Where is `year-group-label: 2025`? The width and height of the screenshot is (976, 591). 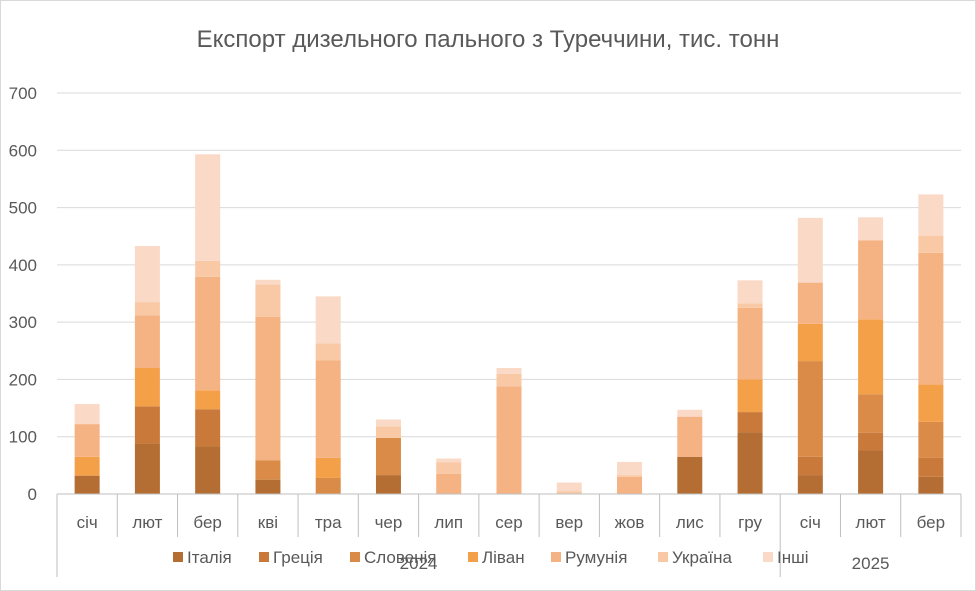
year-group-label: 2025 is located at coordinates (871, 563).